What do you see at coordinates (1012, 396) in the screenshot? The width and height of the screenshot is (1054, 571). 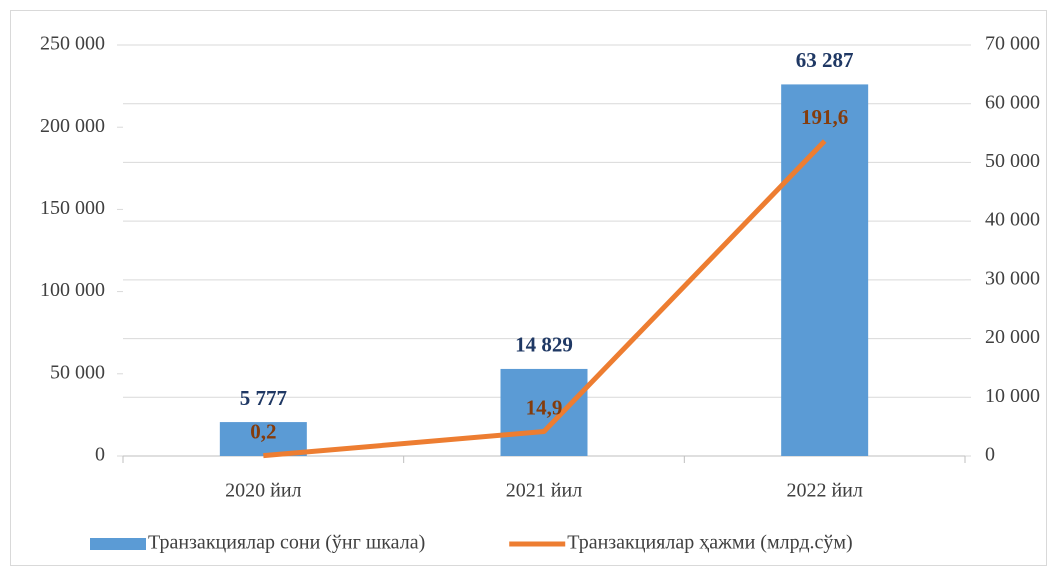 I see `y2-tick-label: 10 000` at bounding box center [1012, 396].